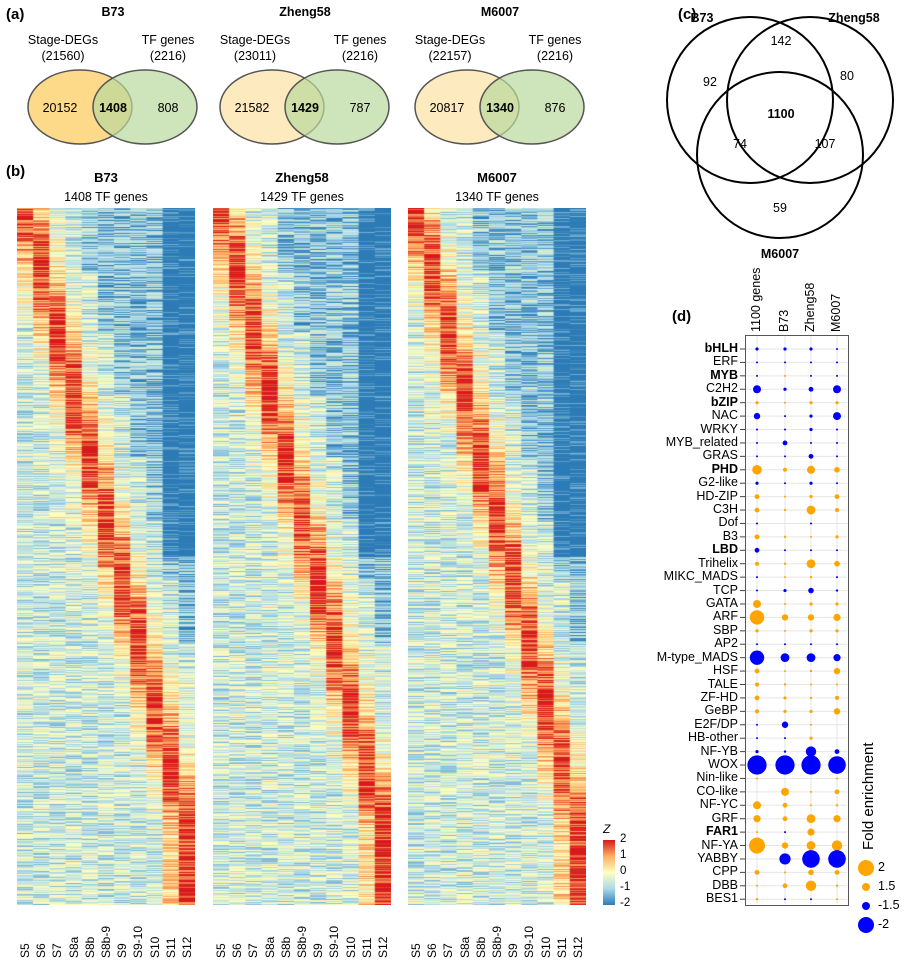 The width and height of the screenshot is (917, 961). I want to click on venn-a-left-total: (23011), so click(255, 56).